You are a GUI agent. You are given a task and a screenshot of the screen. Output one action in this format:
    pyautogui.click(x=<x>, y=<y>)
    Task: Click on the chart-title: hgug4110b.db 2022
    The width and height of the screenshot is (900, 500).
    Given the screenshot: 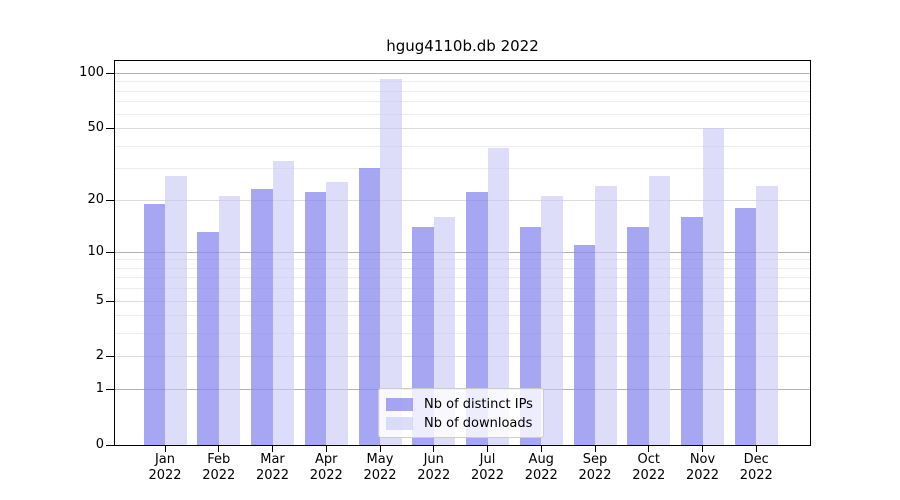 What is the action you would take?
    pyautogui.click(x=462, y=46)
    